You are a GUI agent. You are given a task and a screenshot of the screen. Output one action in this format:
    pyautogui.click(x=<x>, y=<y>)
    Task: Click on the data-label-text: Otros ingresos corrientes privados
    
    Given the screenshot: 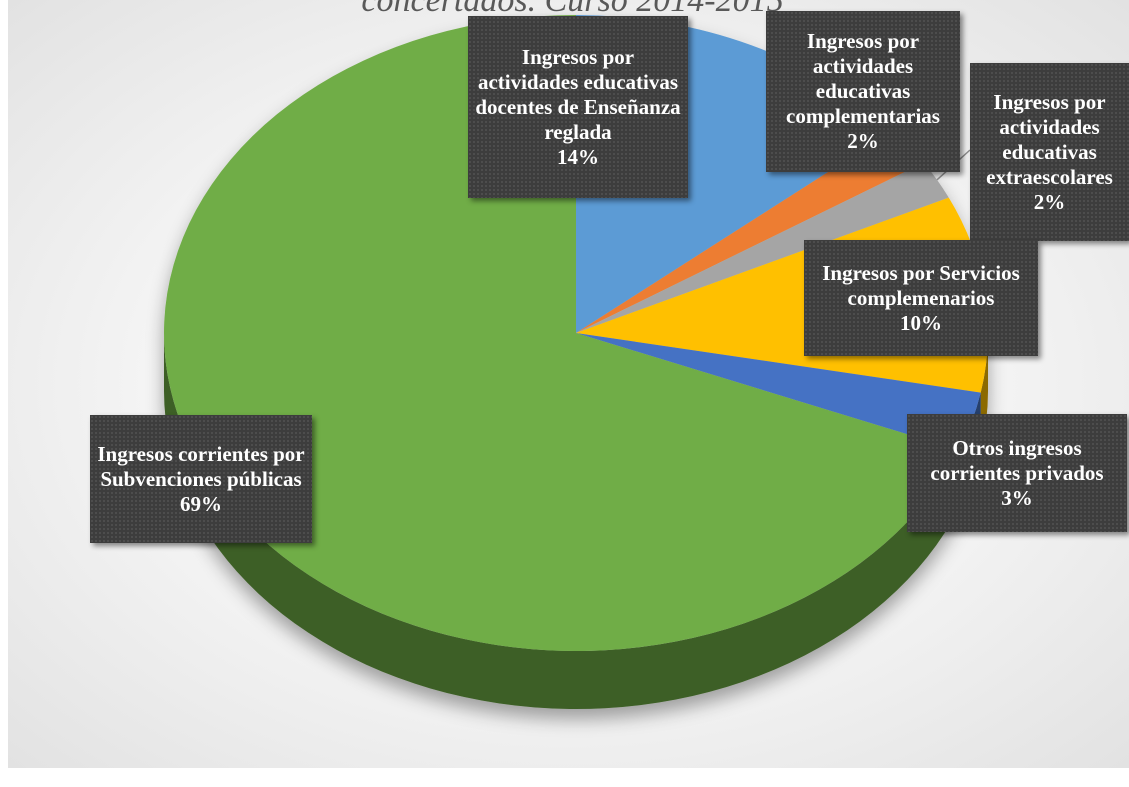 What is the action you would take?
    pyautogui.click(x=1017, y=460)
    